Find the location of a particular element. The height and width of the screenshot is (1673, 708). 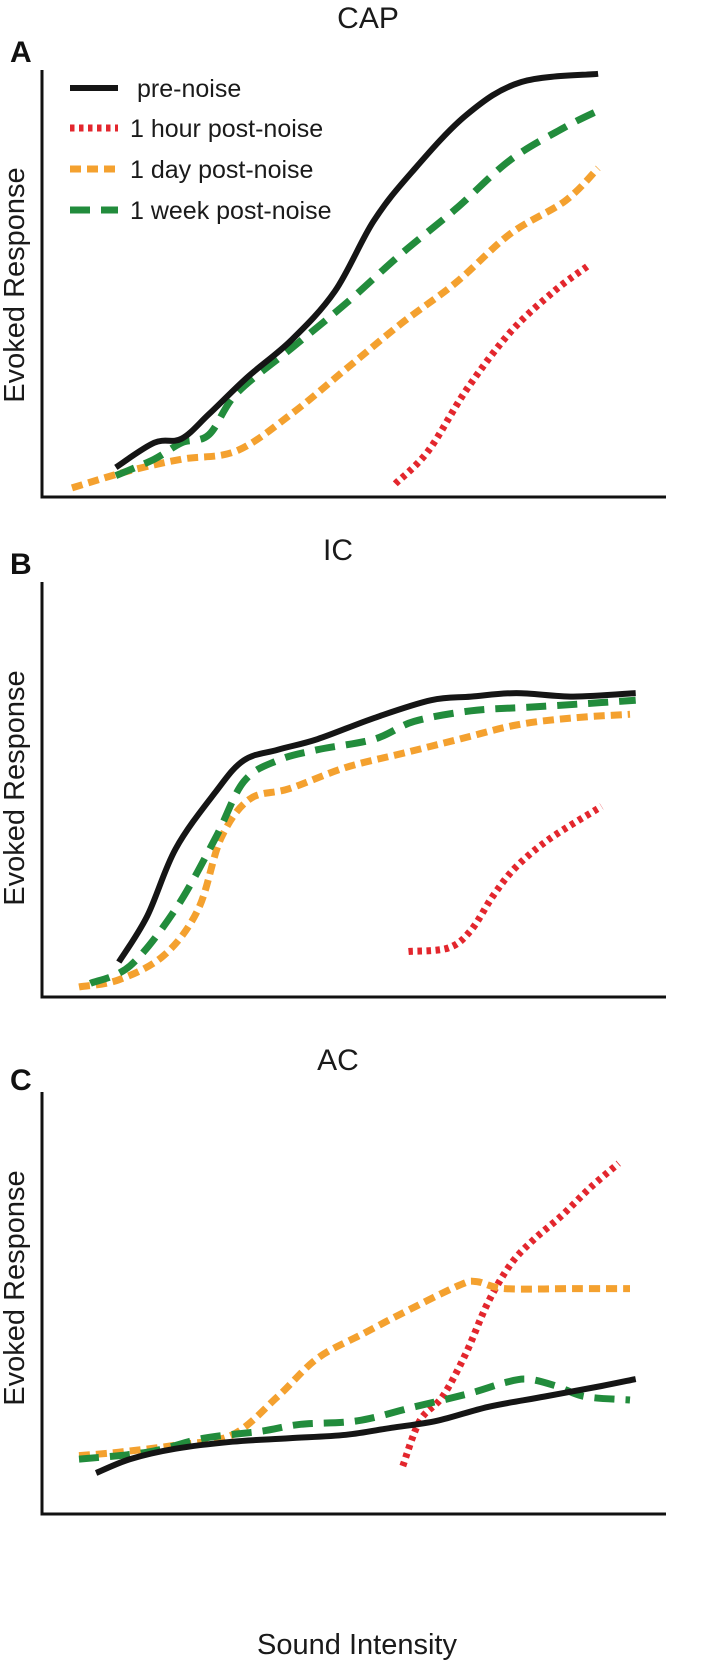

y-axis-label-c: Evoked Response is located at coordinates (15, 1287).